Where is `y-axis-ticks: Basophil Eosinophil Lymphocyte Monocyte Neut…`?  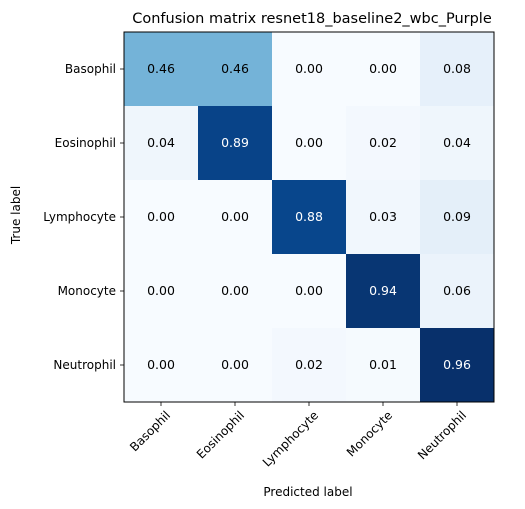 y-axis-ticks: Basophil Eosinophil Lymphocyte Monocyte Neut… is located at coordinates (83, 217).